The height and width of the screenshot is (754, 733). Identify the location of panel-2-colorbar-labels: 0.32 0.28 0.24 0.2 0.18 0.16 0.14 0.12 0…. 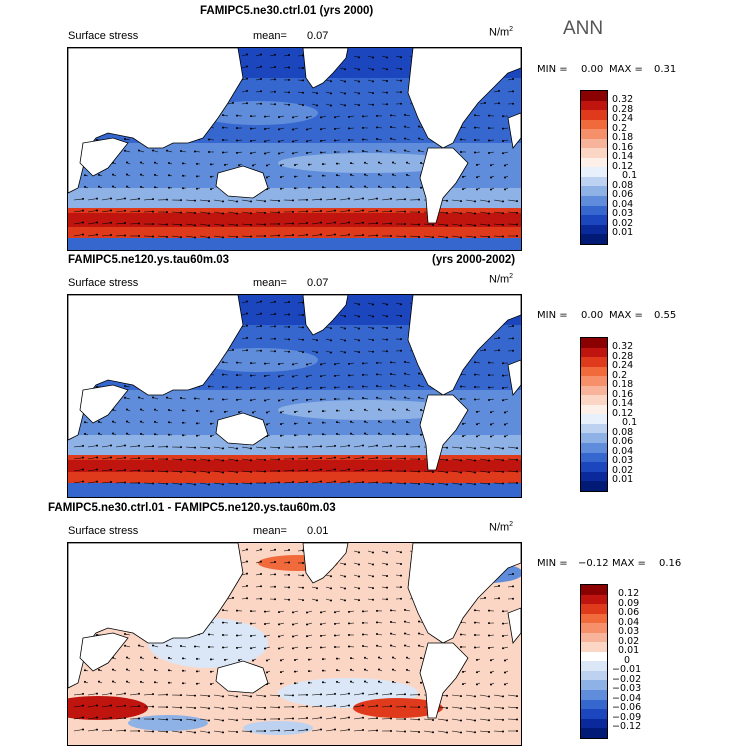
(632, 417).